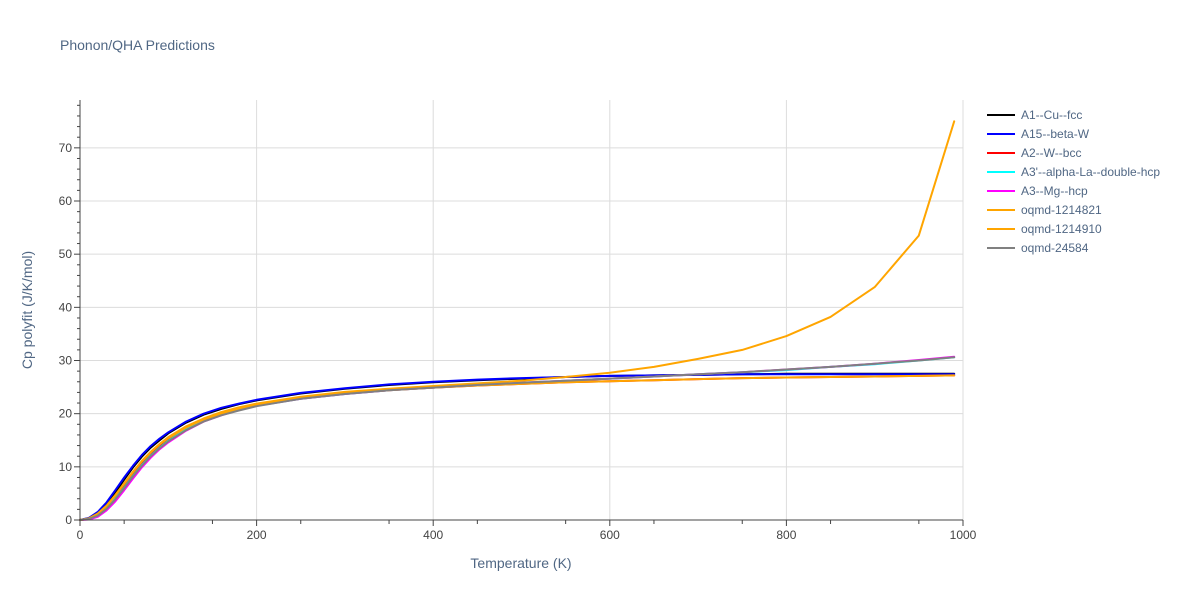 Image resolution: width=1200 pixels, height=600 pixels. Describe the element at coordinates (1054, 191) in the screenshot. I see `legend-label: A3--Mg--hcp` at that location.